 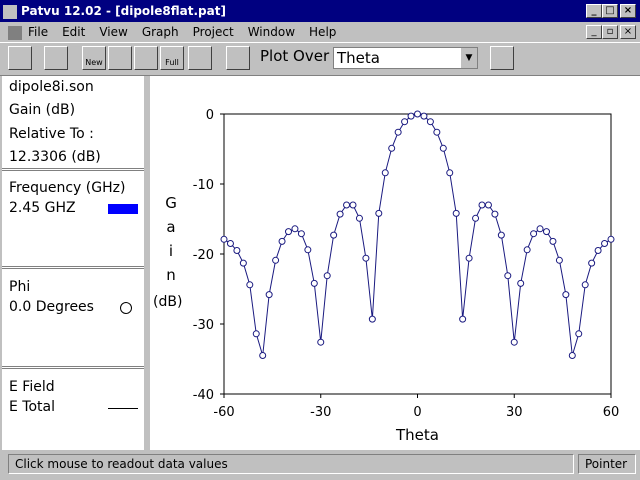 I want to click on field-value: E Total, so click(x=32, y=407).